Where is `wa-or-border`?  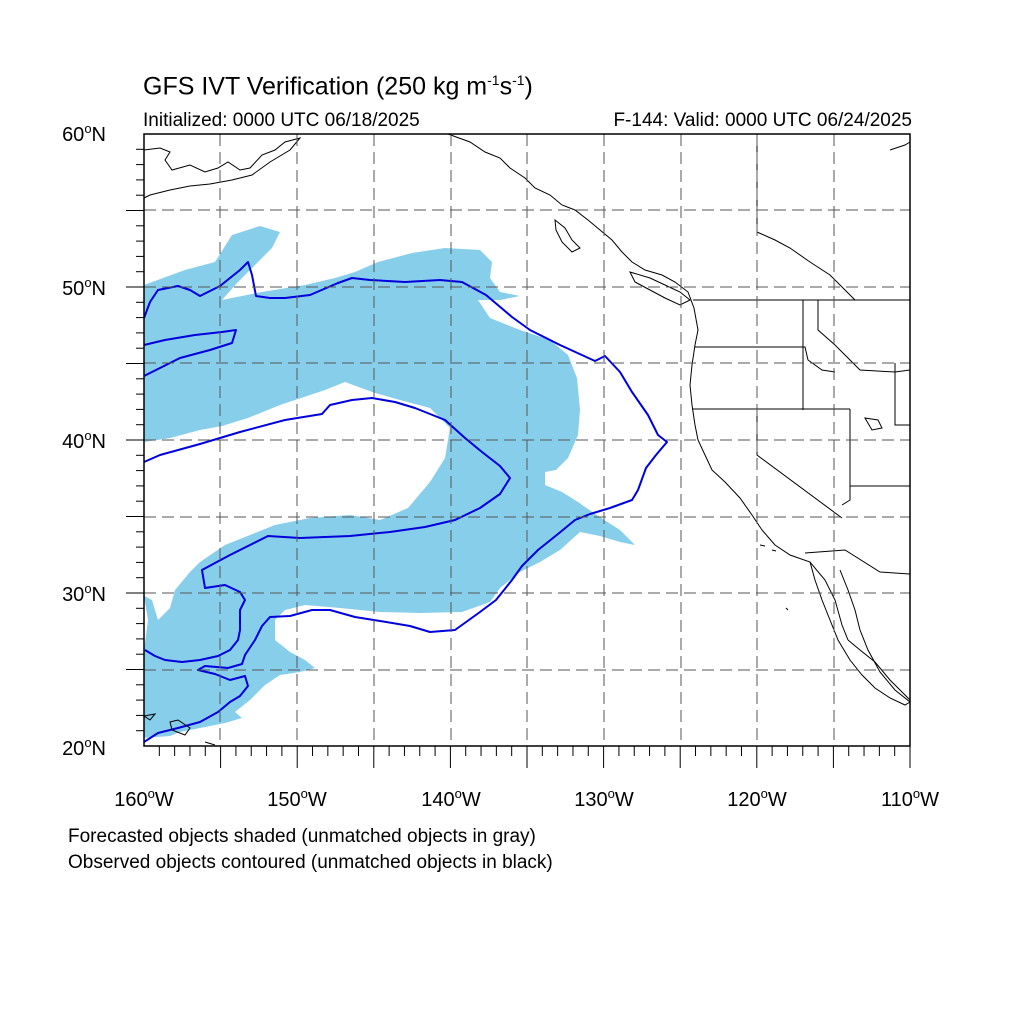 wa-or-border is located at coordinates (765, 359).